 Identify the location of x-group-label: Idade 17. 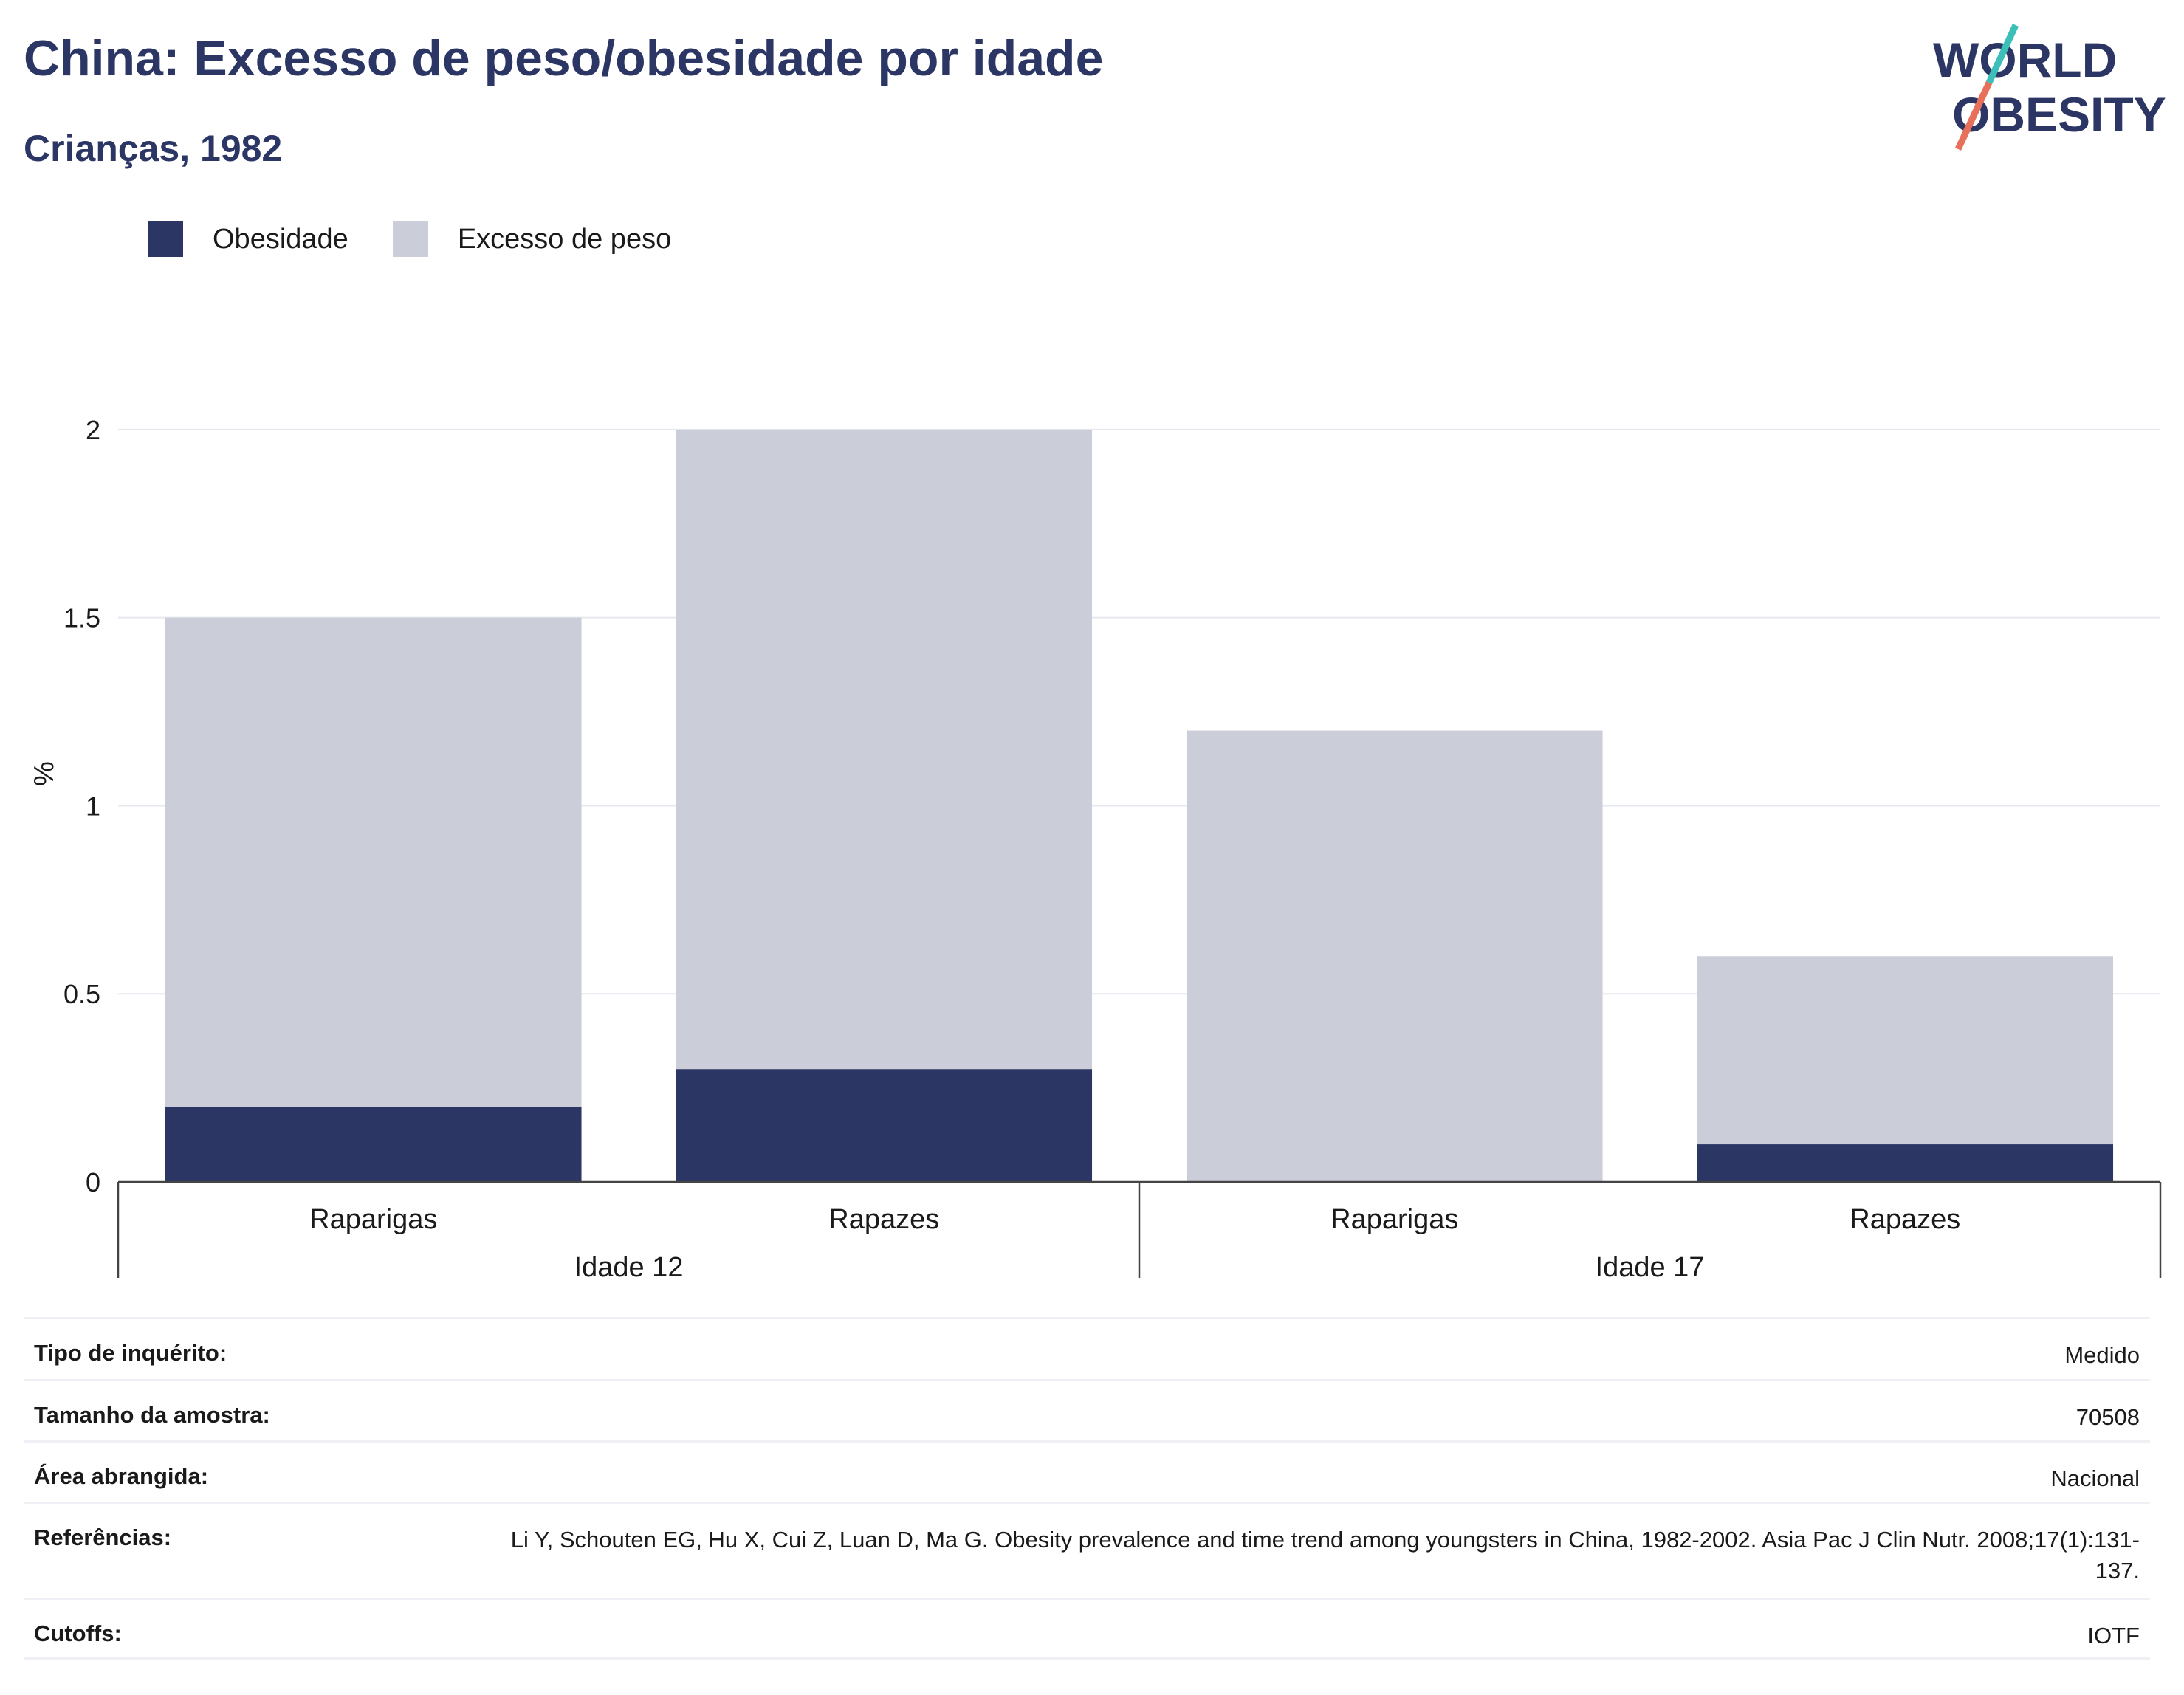
(1651, 1267).